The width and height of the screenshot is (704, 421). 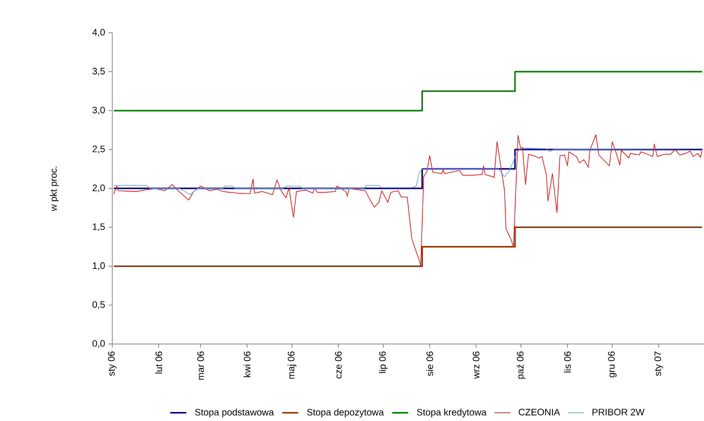 I want to click on x-tick-label: wrz 06, so click(x=476, y=365).